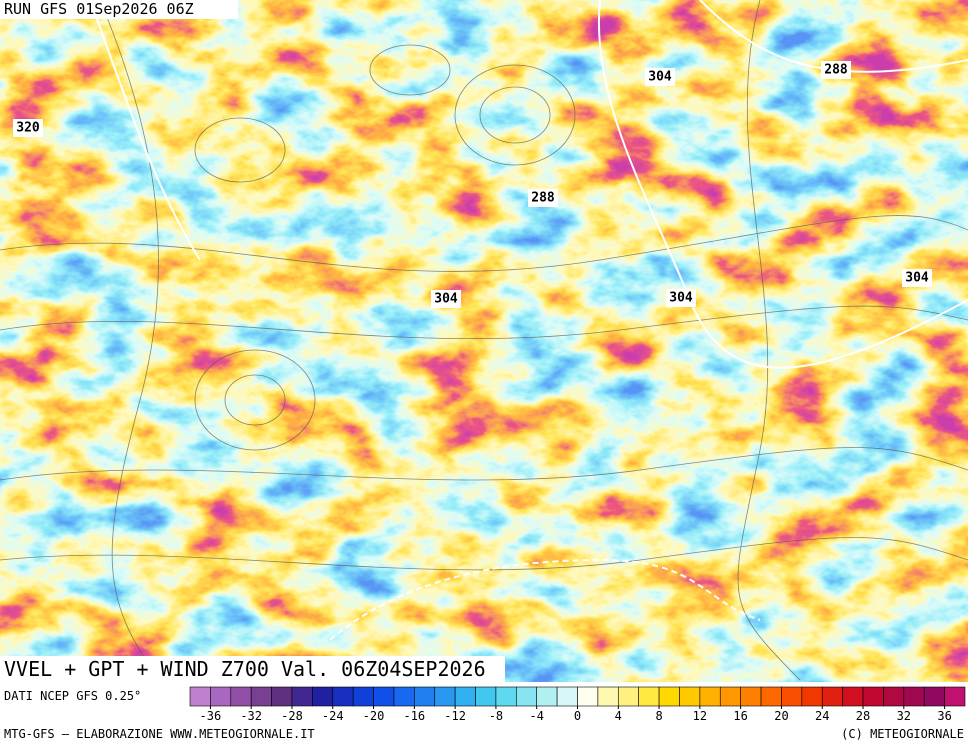  Describe the element at coordinates (72, 696) in the screenshot. I see `data-source: DATI NCEP GFS 0.25°` at that location.